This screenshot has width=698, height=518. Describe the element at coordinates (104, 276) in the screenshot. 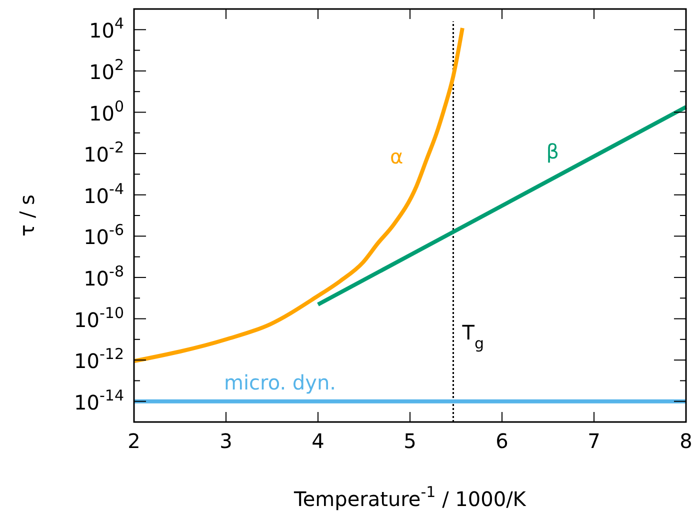

I see `y-tick-label: 10$^{-8}$` at that location.